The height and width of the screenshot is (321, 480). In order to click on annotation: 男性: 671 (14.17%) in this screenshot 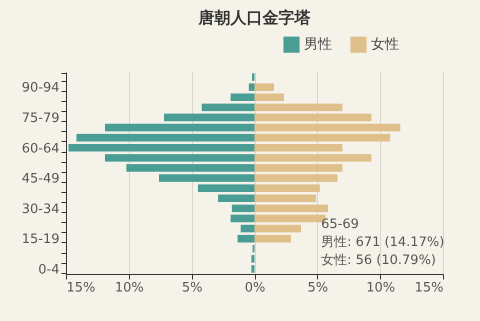, I will do `click(382, 242)`.